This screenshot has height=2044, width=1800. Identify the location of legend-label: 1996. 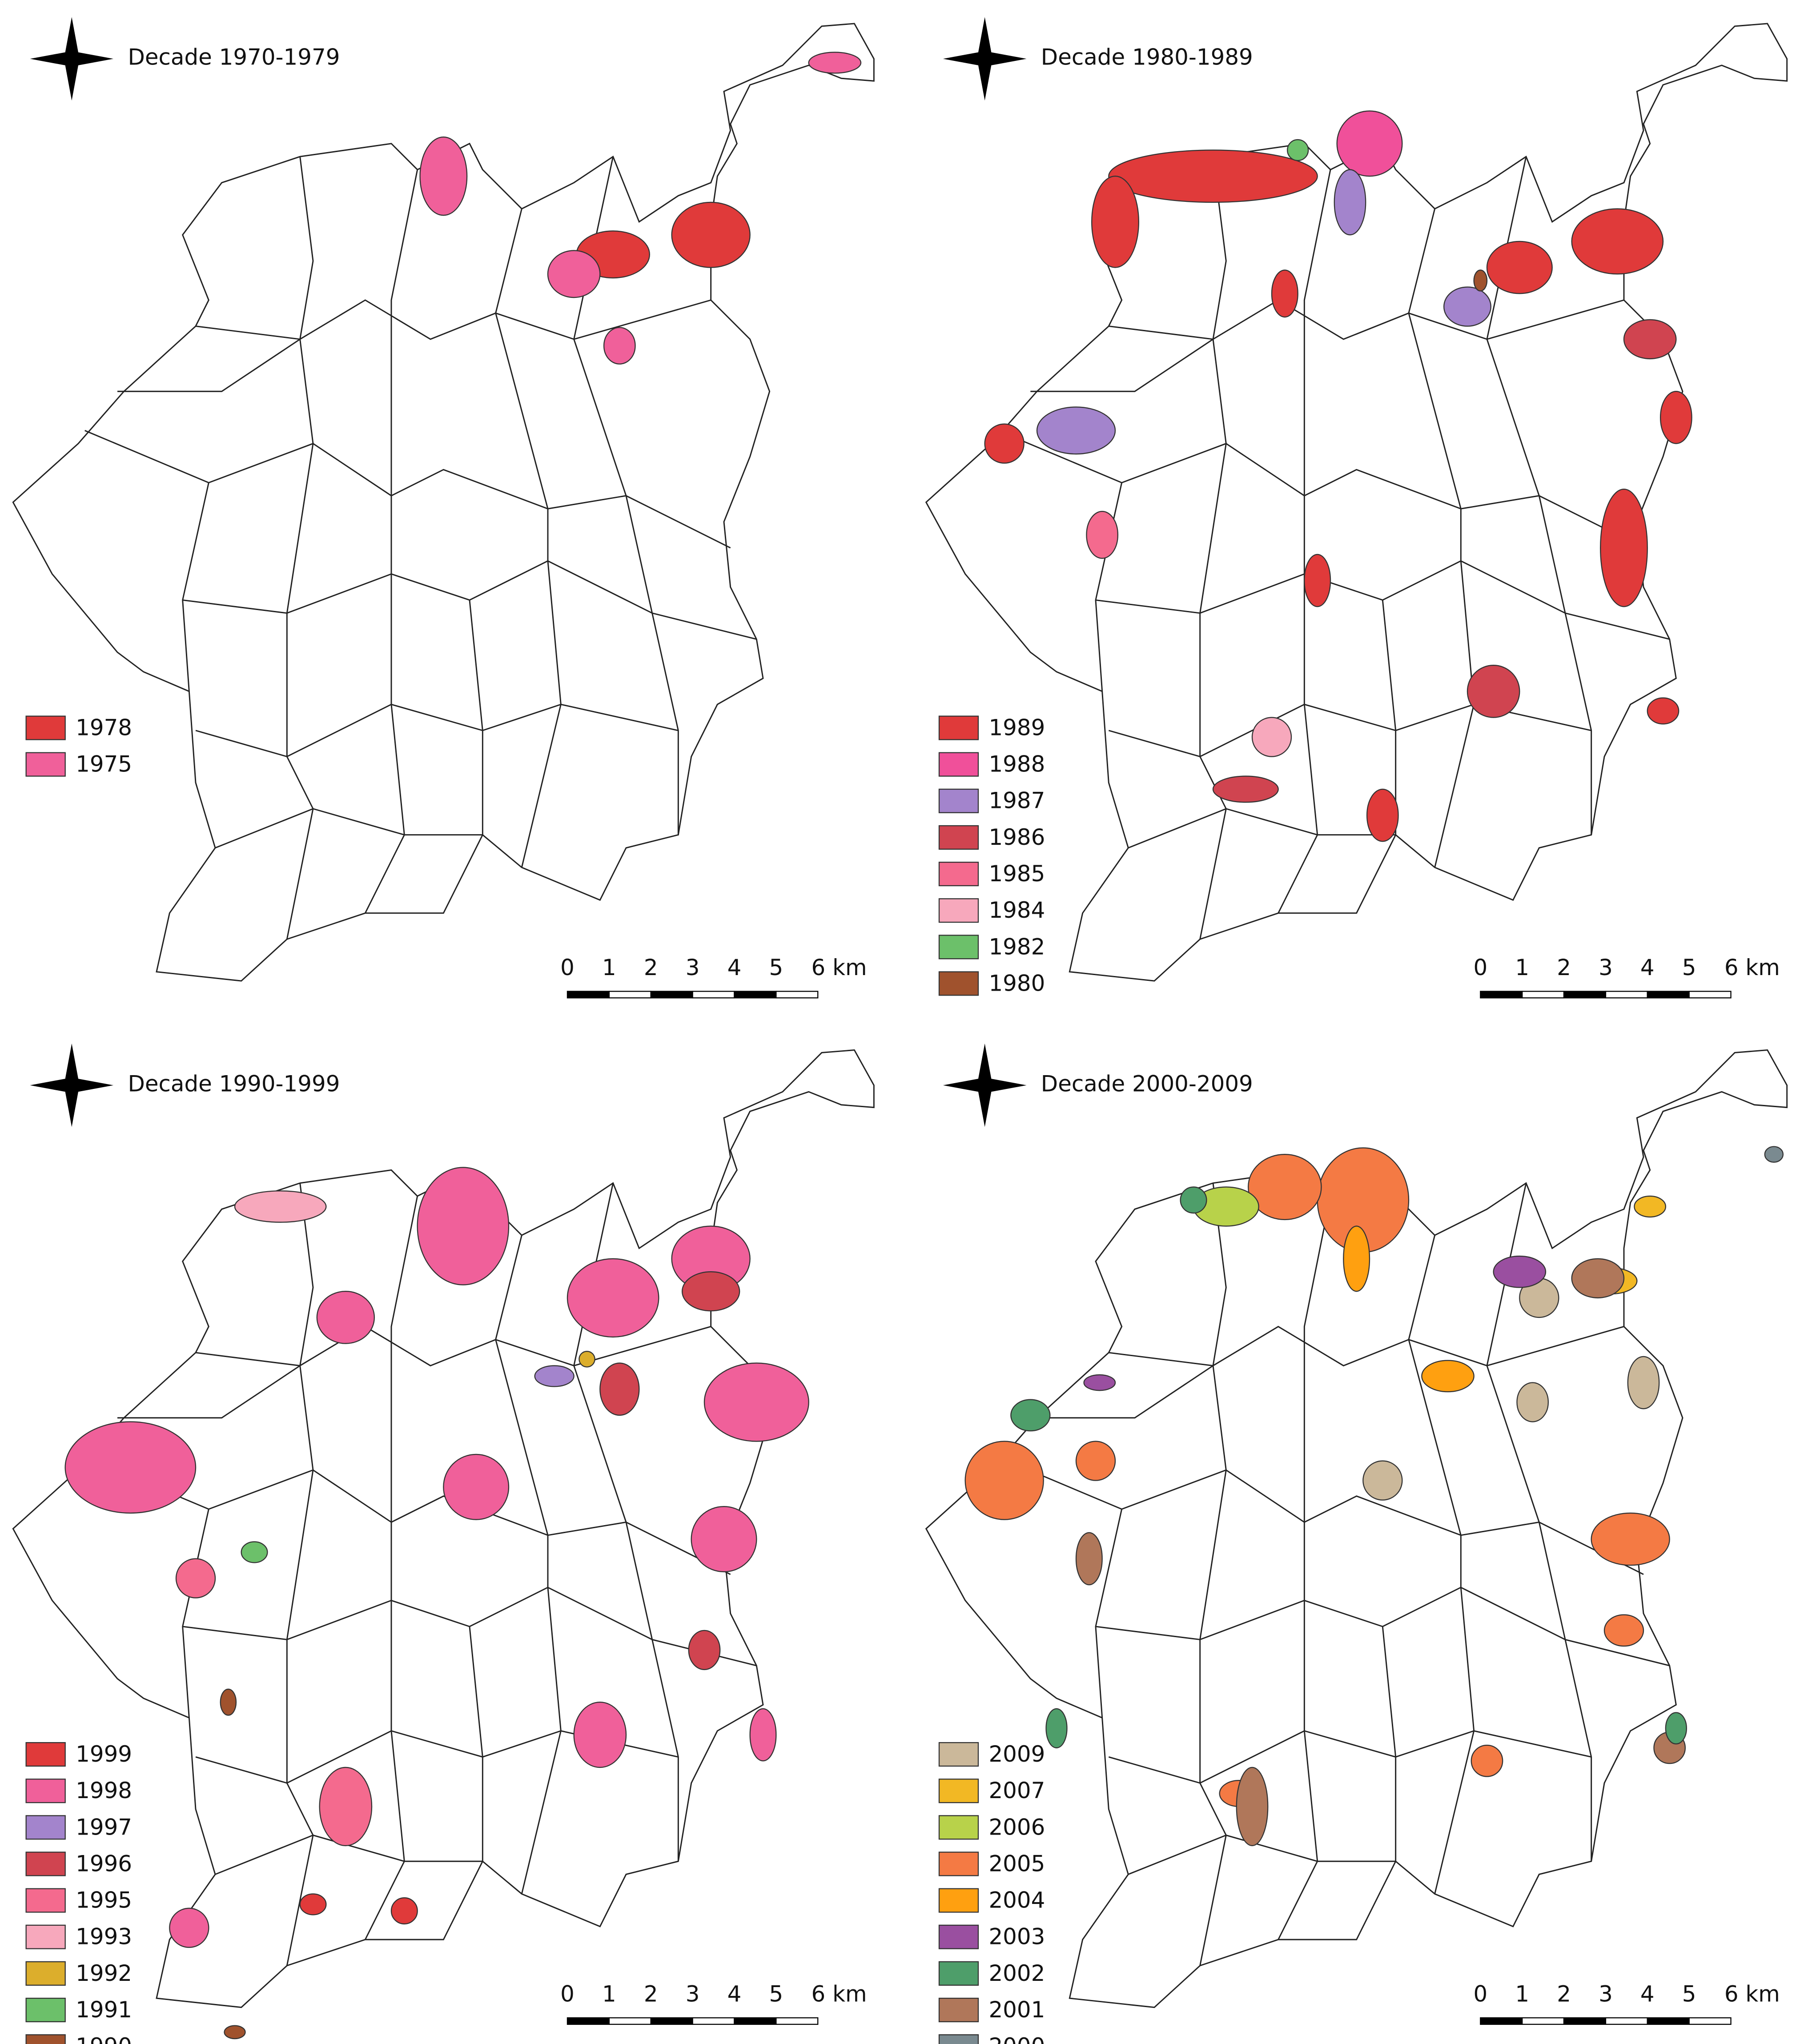
(104, 1864).